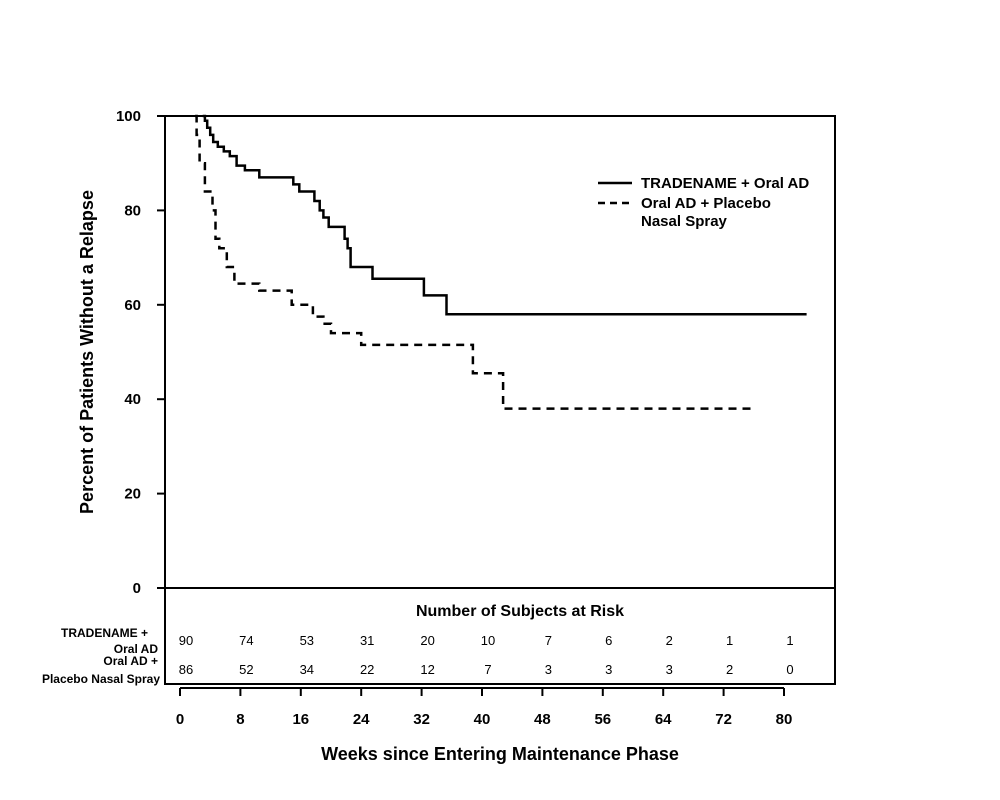  Describe the element at coordinates (427, 669) in the screenshot. I see `risk-value: 12` at that location.